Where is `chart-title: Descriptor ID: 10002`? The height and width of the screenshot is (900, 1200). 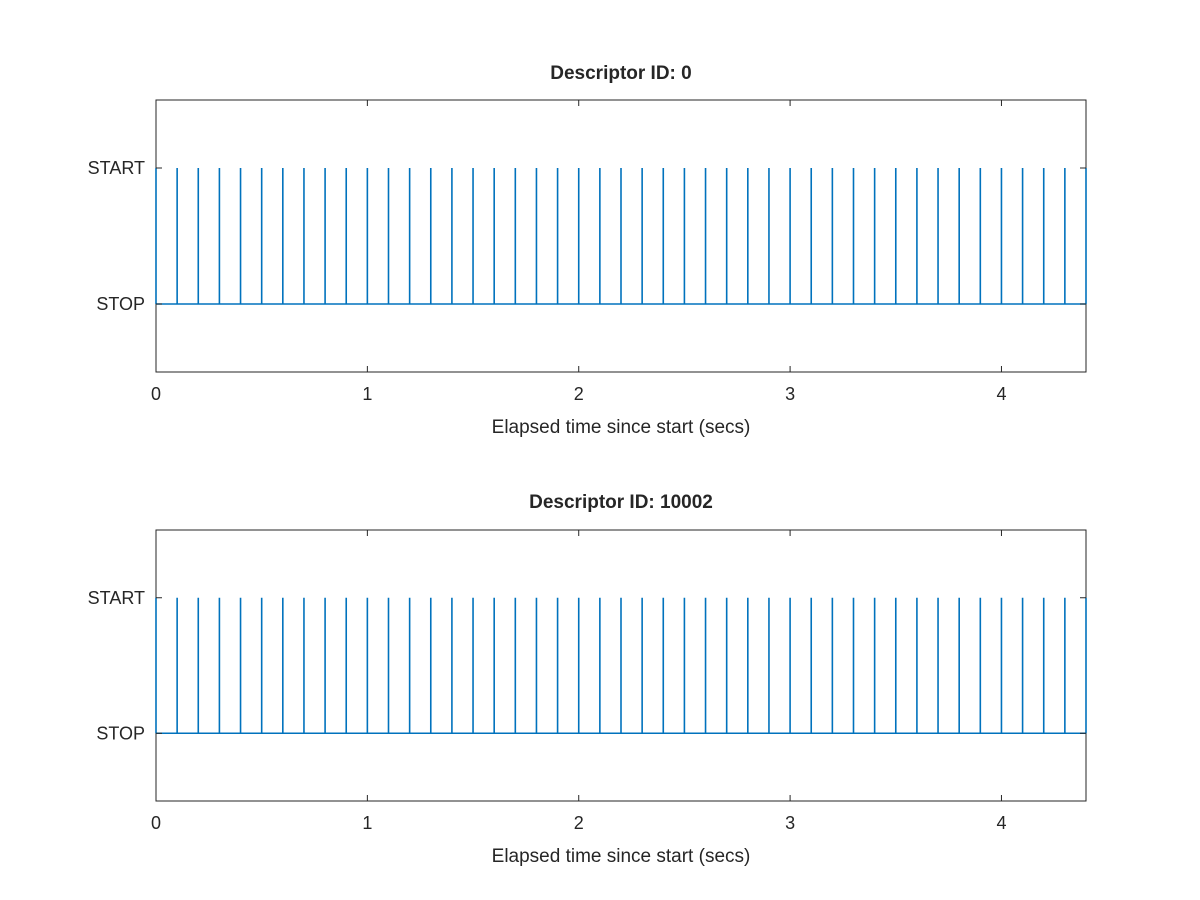 chart-title: Descriptor ID: 10002 is located at coordinates (621, 502).